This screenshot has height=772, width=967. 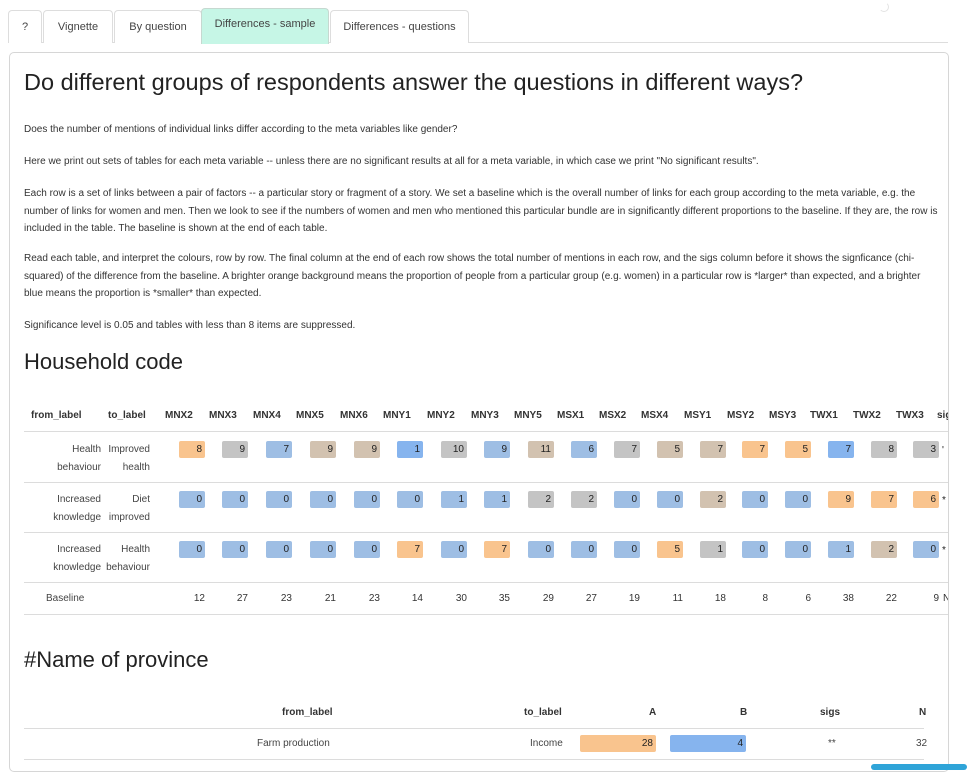 What do you see at coordinates (584, 449) in the screenshot?
I see `value-cell-msx1: 6` at bounding box center [584, 449].